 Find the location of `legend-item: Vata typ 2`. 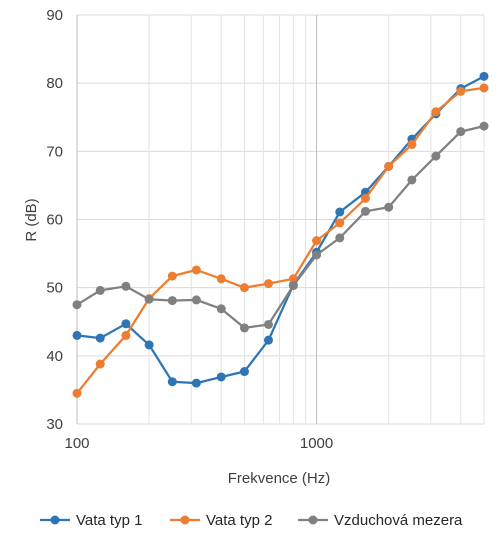

legend-item: Vata typ 2 is located at coordinates (221, 520).